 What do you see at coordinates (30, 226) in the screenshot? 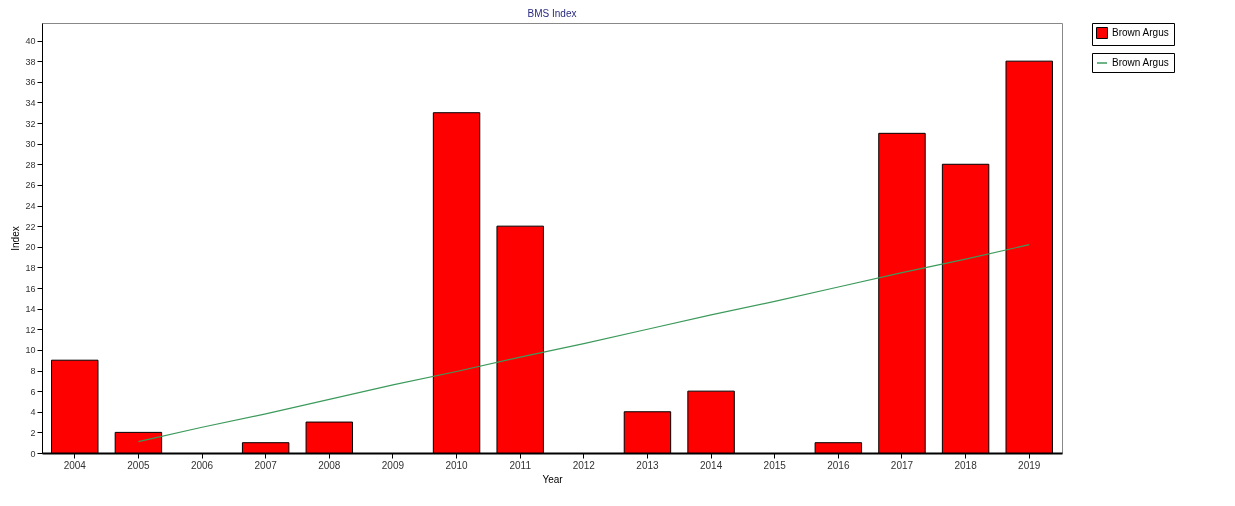
I see `y-tick-label: 22` at bounding box center [30, 226].